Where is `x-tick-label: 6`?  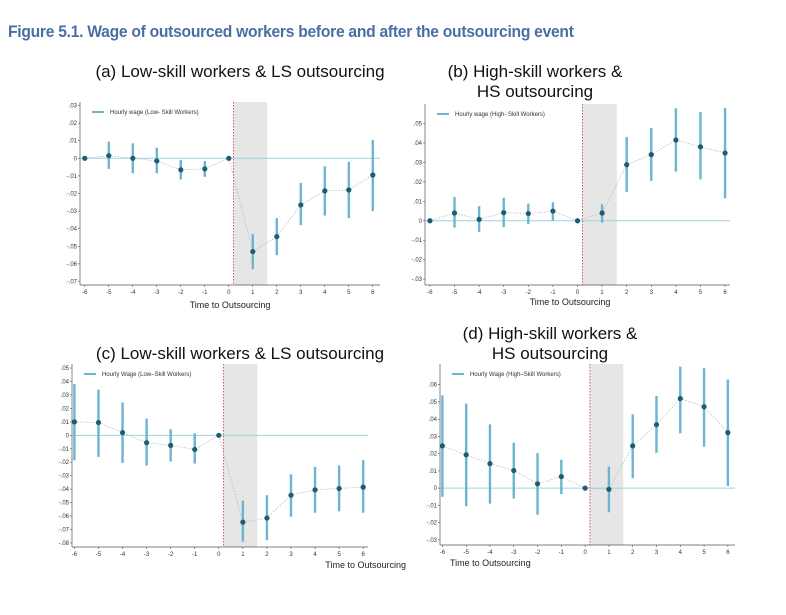 x-tick-label: 6 is located at coordinates (725, 293).